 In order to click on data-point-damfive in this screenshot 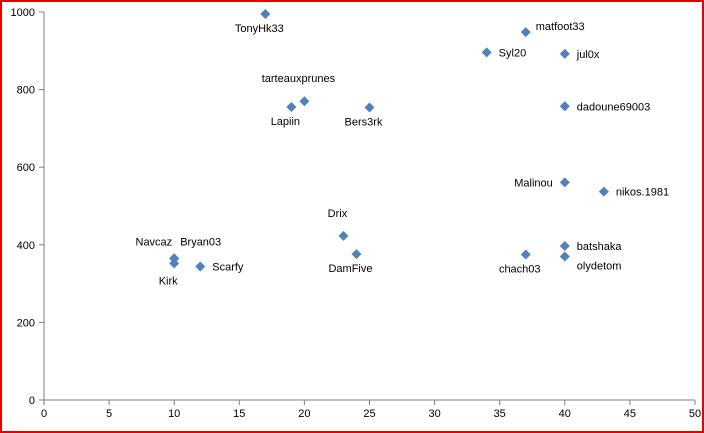, I will do `click(356, 254)`.